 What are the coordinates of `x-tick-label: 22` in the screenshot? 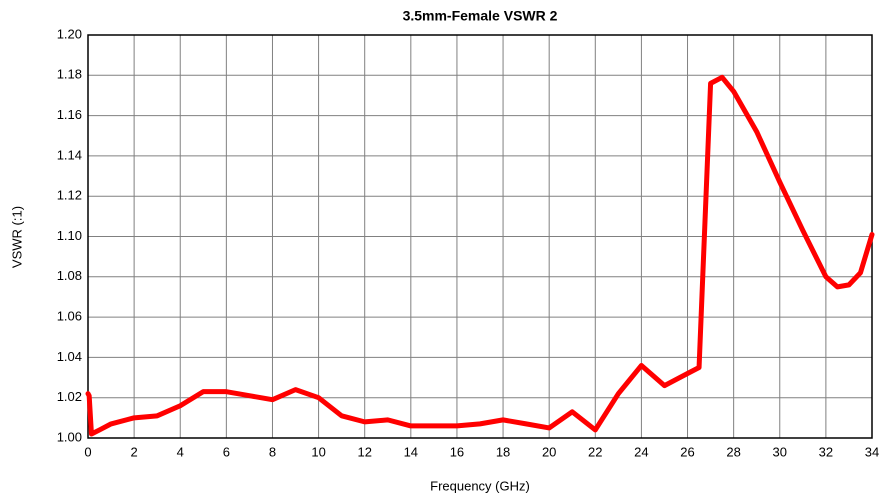 It's located at (595, 451).